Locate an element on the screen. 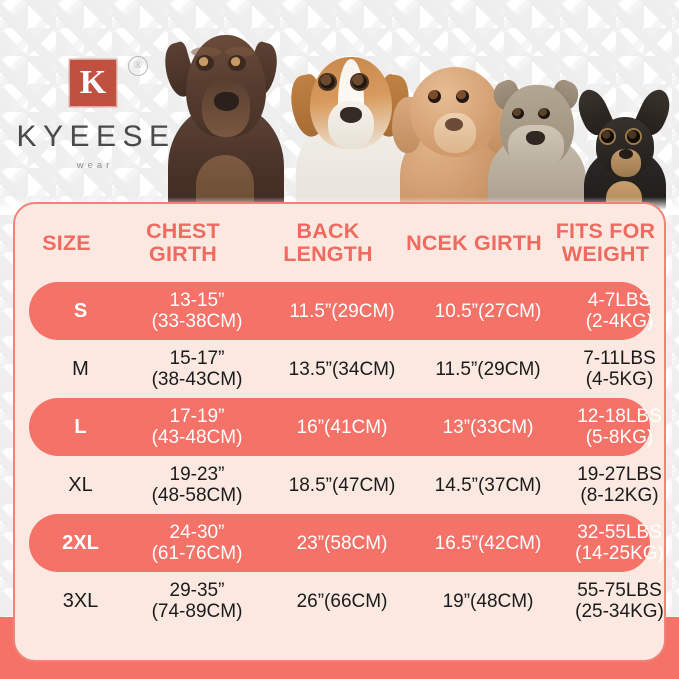  schnauzer-nose is located at coordinates (535, 138).